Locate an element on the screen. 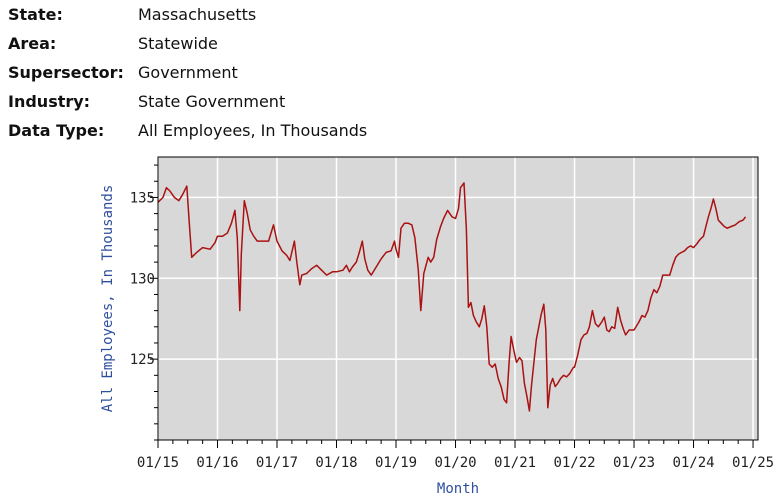 The image size is (778, 500). x-tick-label: 01/19 is located at coordinates (396, 463).